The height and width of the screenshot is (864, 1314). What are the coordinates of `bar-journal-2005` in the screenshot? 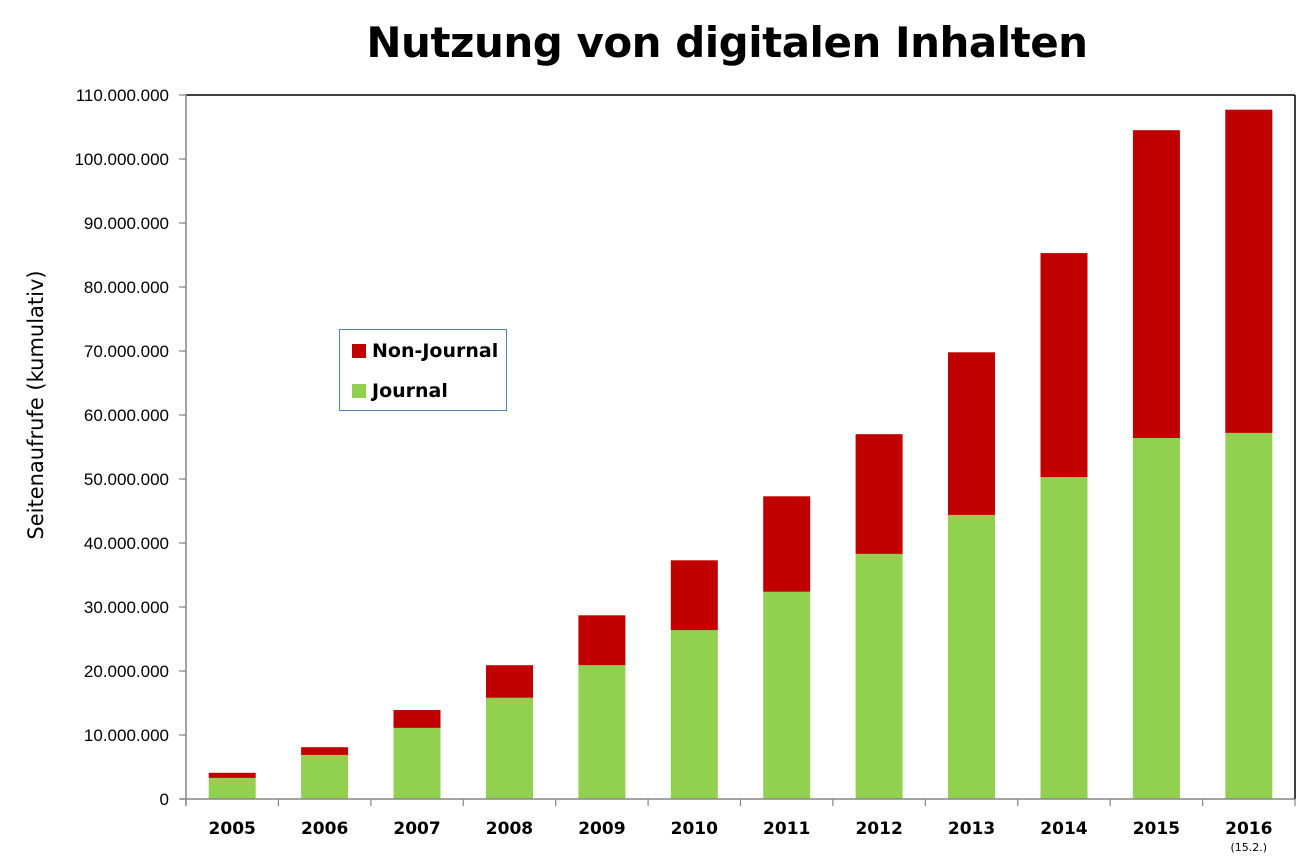 It's located at (232, 788).